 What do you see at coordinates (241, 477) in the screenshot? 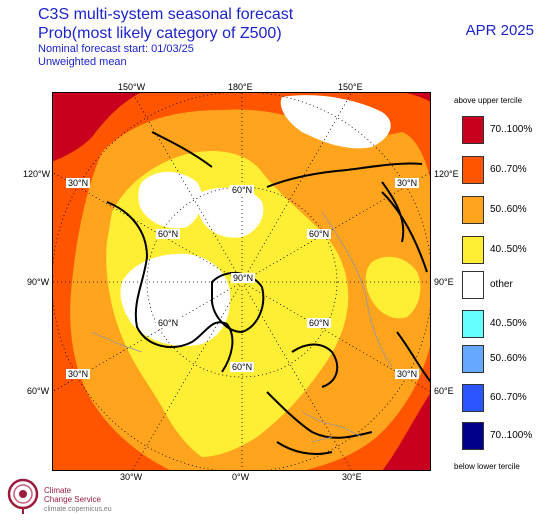
I see `lon-label-0w: 0°W` at bounding box center [241, 477].